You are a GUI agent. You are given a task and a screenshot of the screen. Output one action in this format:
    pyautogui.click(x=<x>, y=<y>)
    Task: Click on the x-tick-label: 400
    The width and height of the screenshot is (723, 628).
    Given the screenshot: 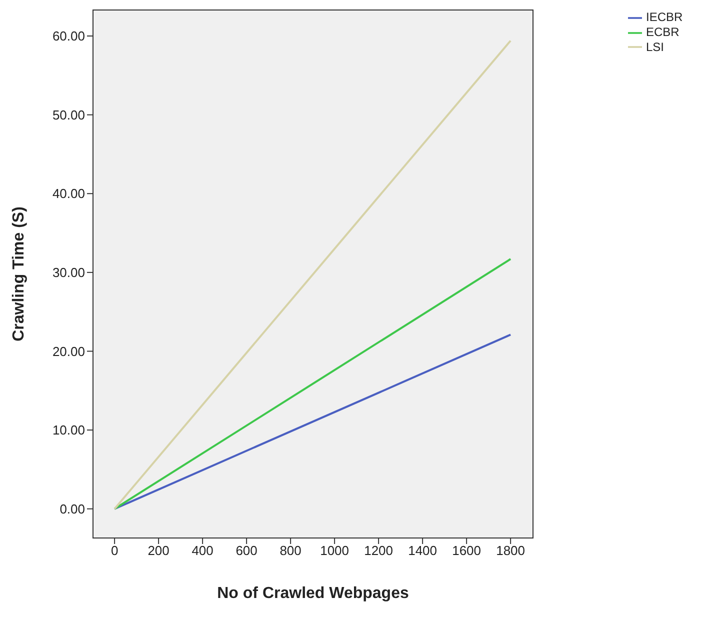 What is the action you would take?
    pyautogui.click(x=203, y=550)
    